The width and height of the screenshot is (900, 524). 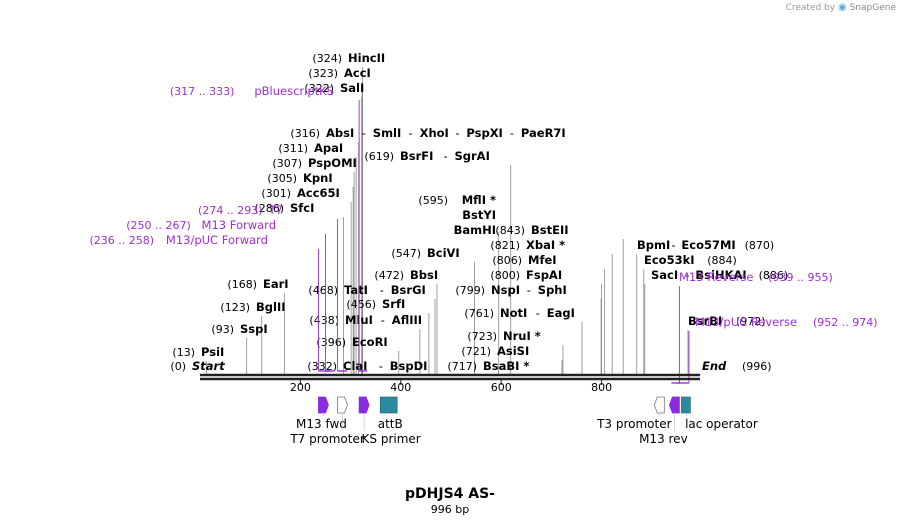 I want to click on ruler: 200 400 600 800, so click(x=451, y=387).